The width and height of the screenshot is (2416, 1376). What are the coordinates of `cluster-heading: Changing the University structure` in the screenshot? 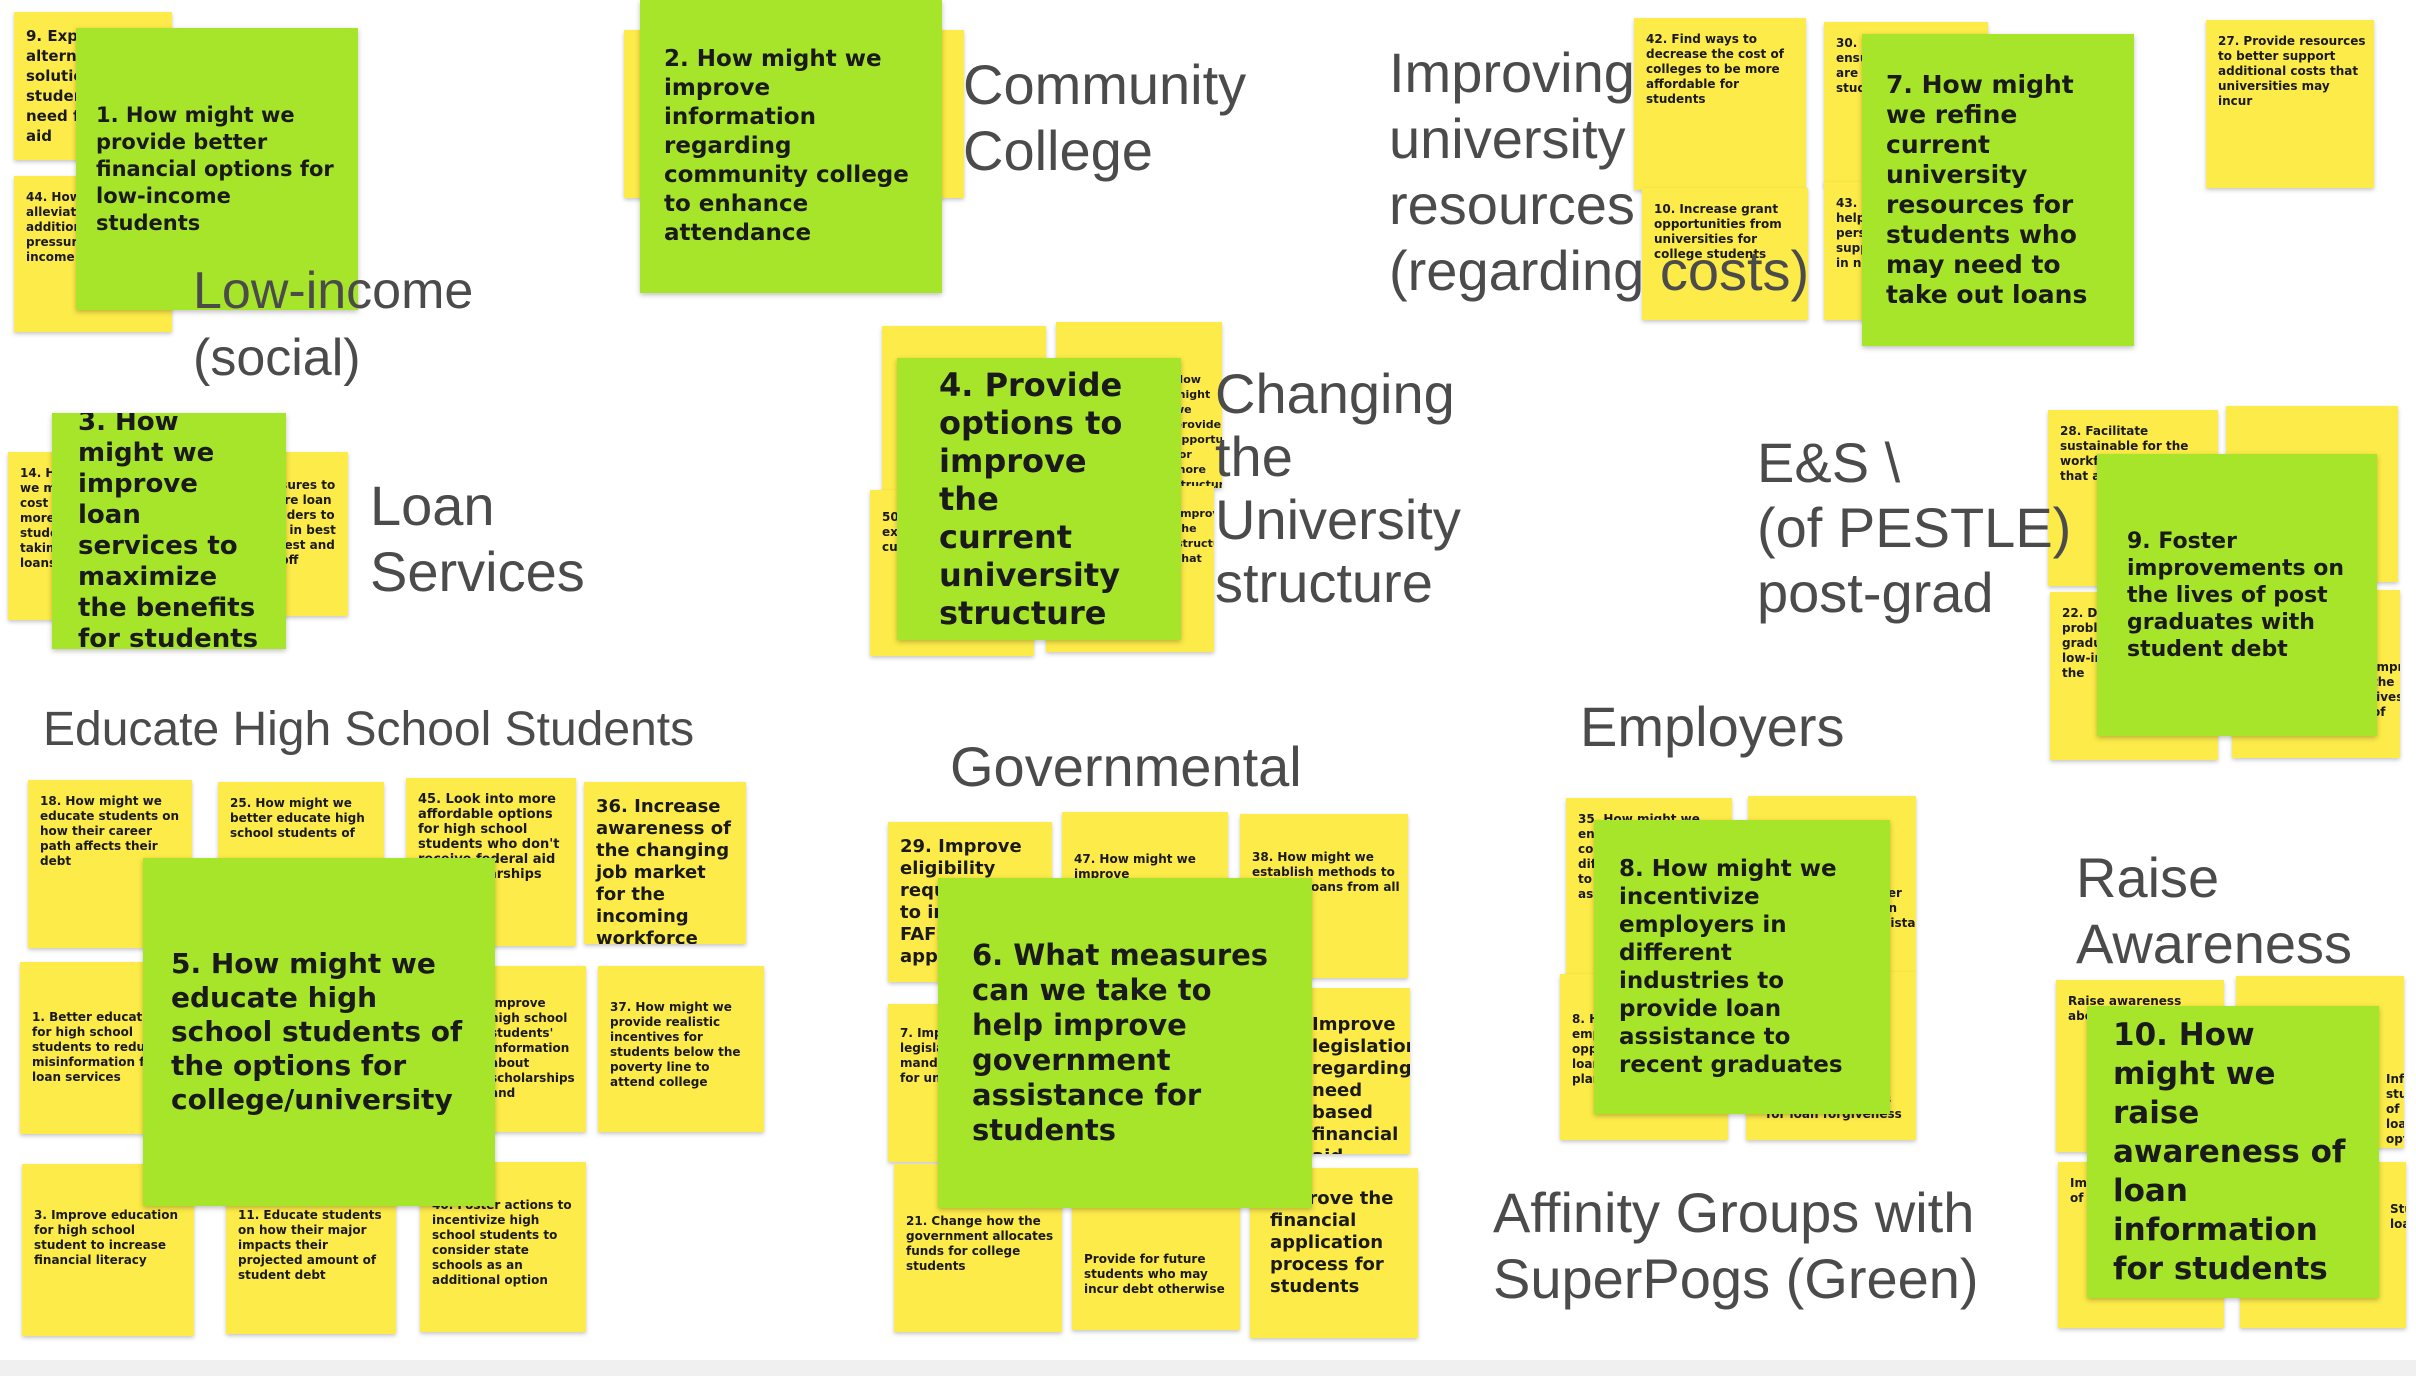 It's located at (1338, 488).